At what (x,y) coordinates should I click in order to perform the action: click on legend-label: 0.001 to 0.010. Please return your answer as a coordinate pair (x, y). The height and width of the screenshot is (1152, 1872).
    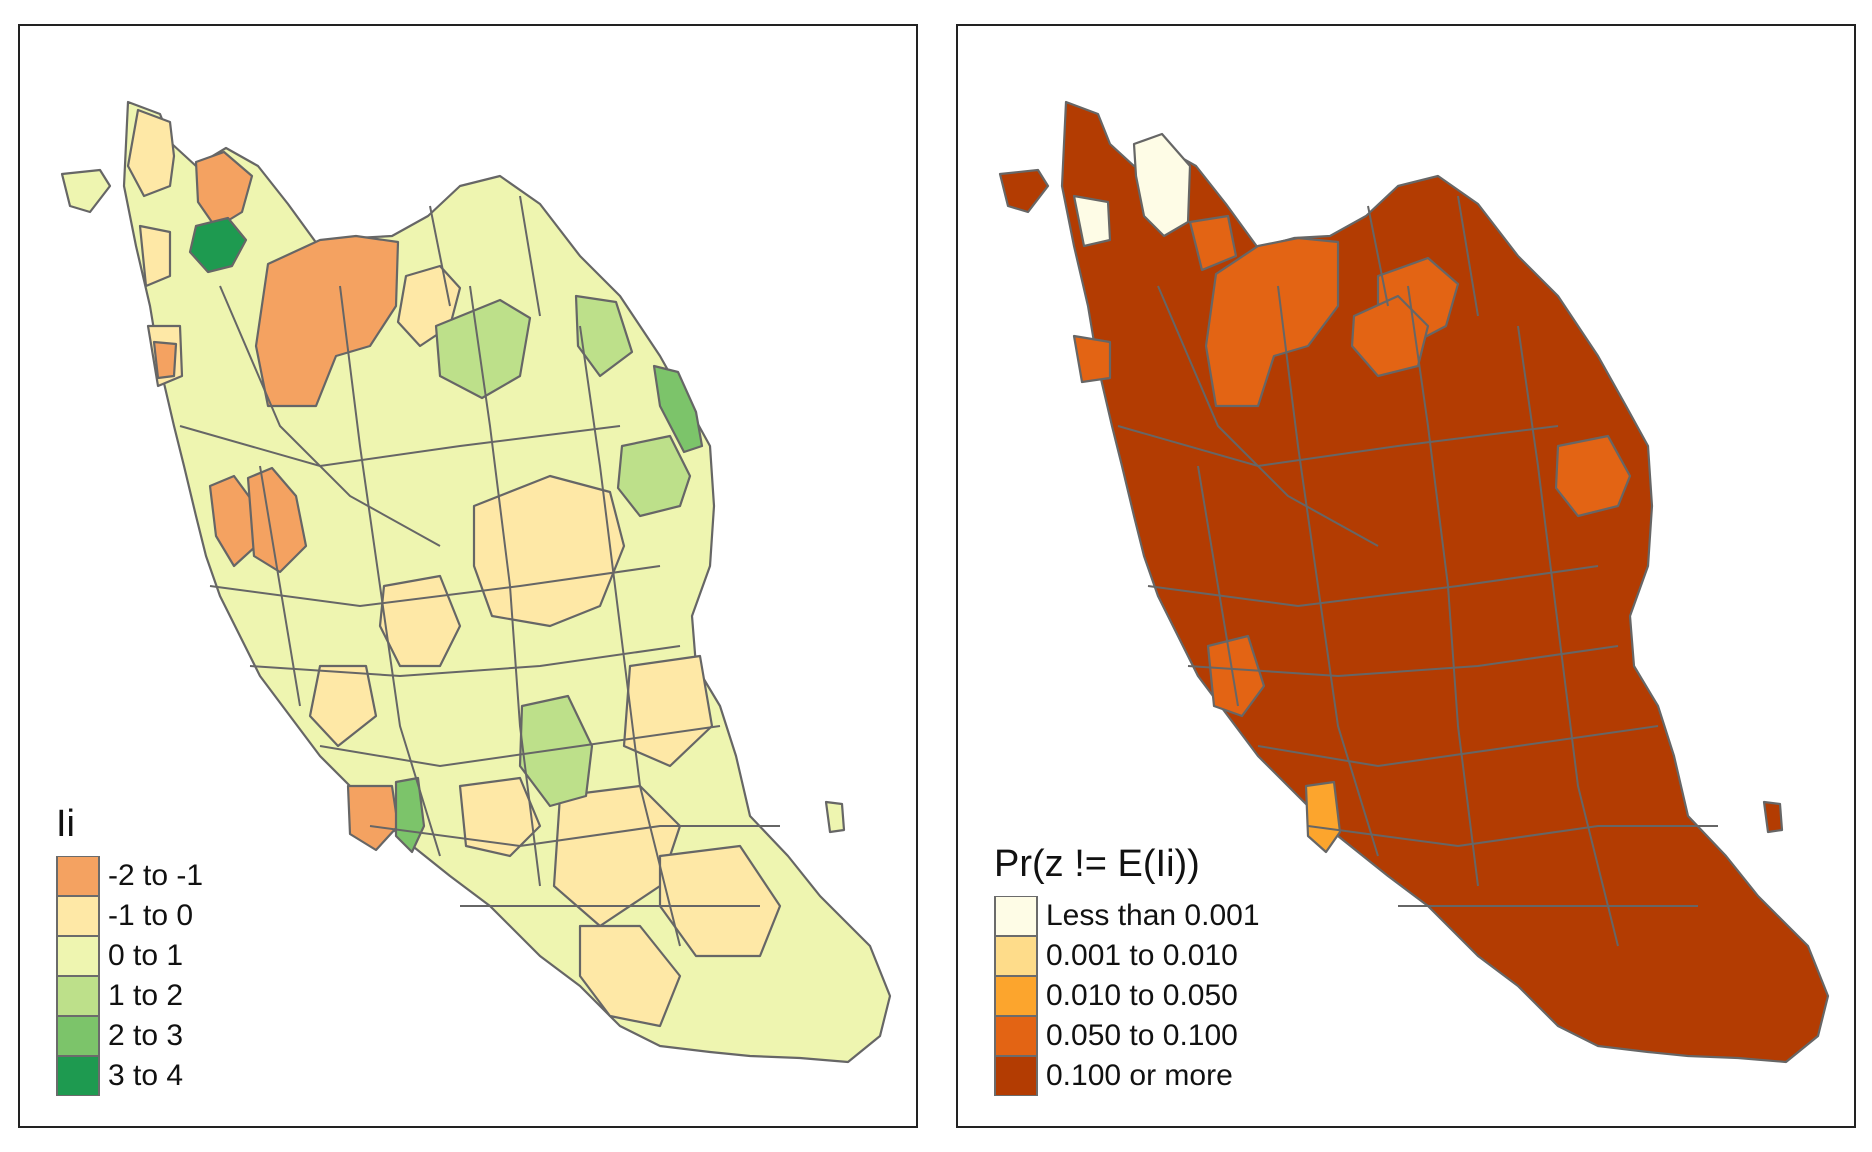
    Looking at the image, I should click on (1142, 955).